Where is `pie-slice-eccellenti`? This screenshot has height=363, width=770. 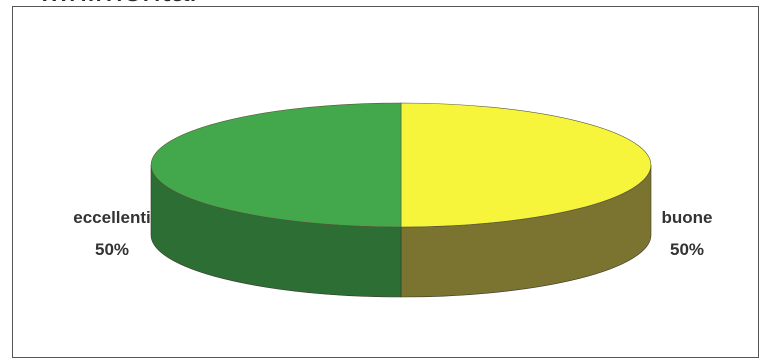 pie-slice-eccellenti is located at coordinates (276, 165).